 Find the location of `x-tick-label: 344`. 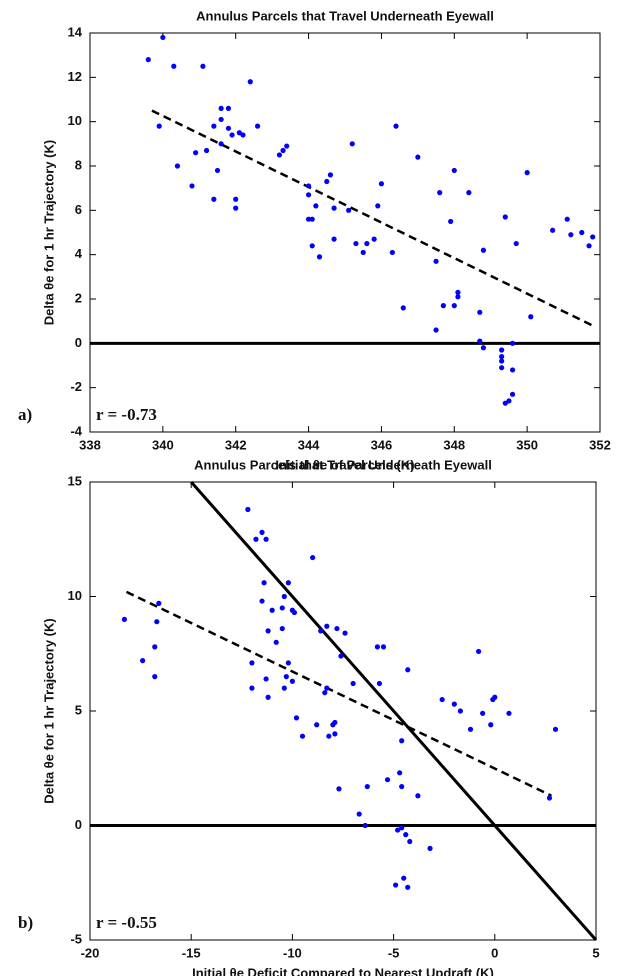

x-tick-label: 344 is located at coordinates (309, 444).